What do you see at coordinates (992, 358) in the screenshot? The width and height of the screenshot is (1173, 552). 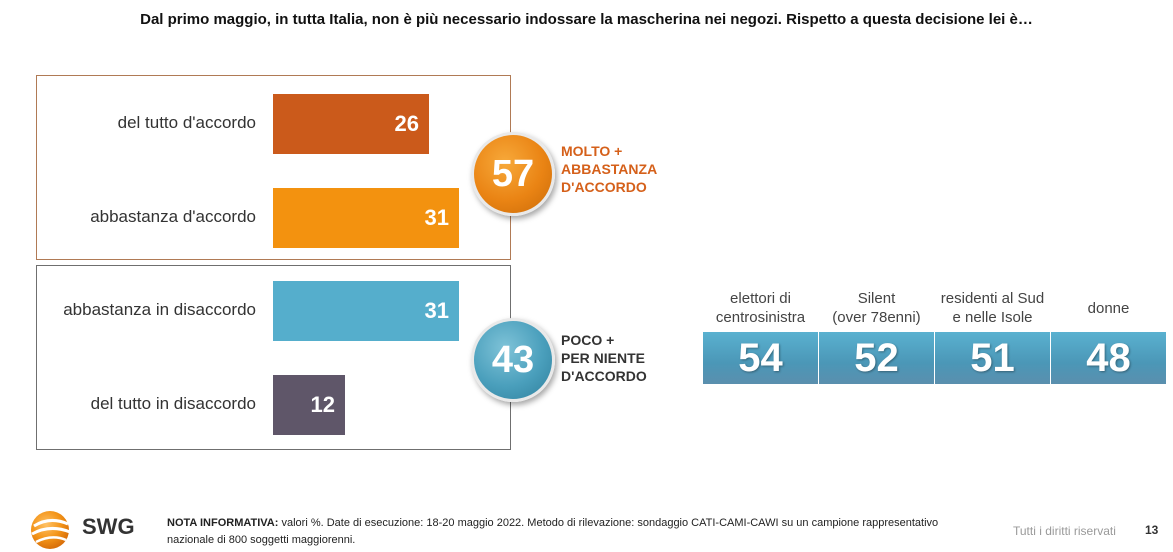 I see `segment-value: 51` at bounding box center [992, 358].